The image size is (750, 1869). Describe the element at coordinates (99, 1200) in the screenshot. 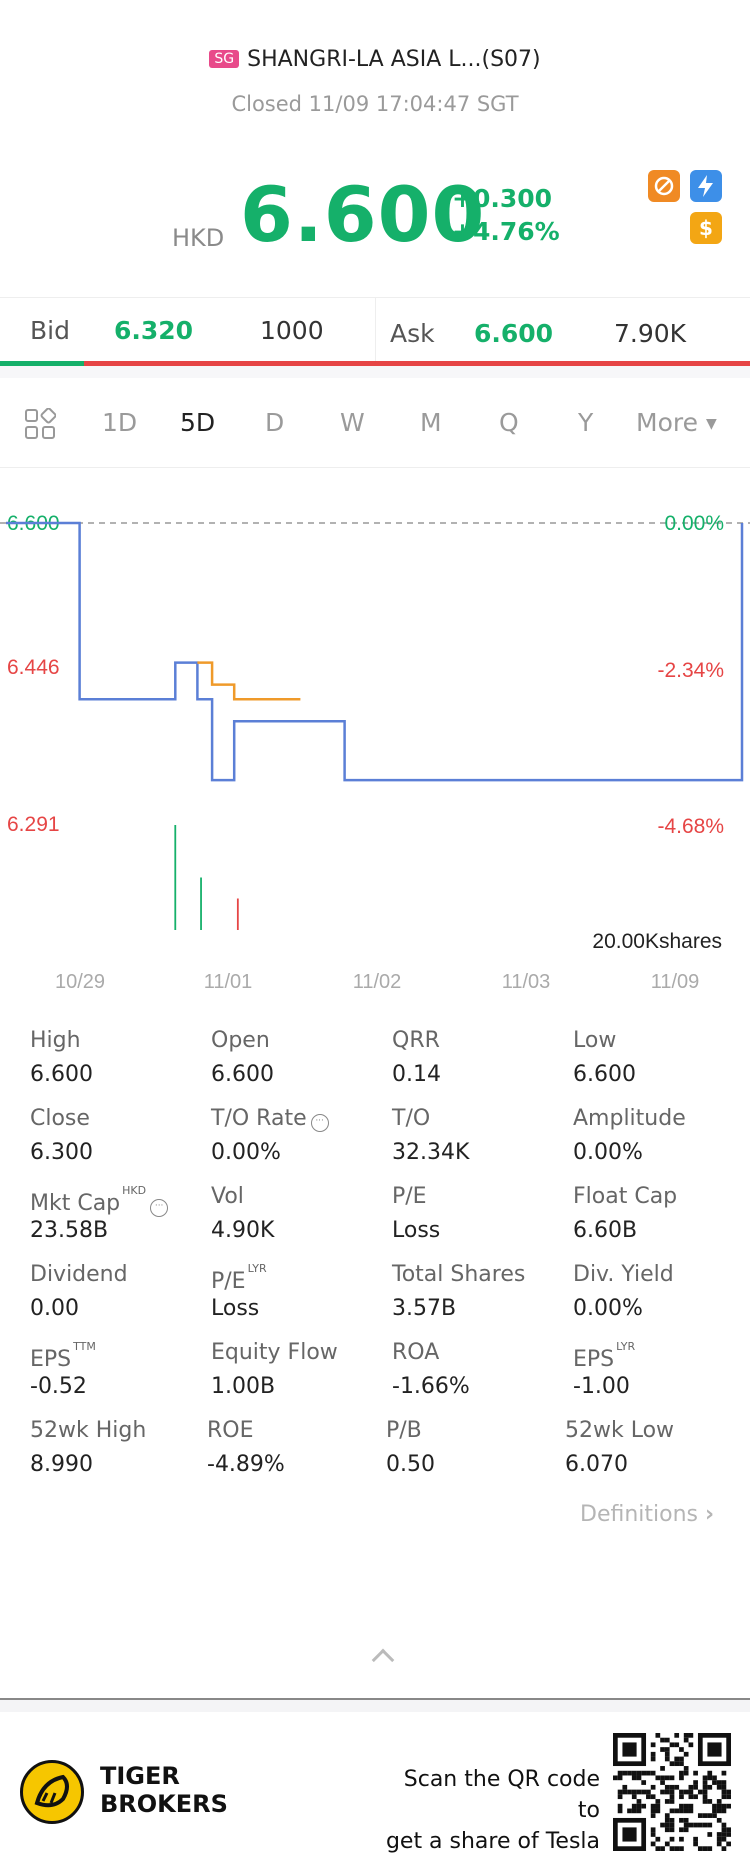

I see `stat-label-mkt-cap-hkd: Mkt CapHKD···` at that location.